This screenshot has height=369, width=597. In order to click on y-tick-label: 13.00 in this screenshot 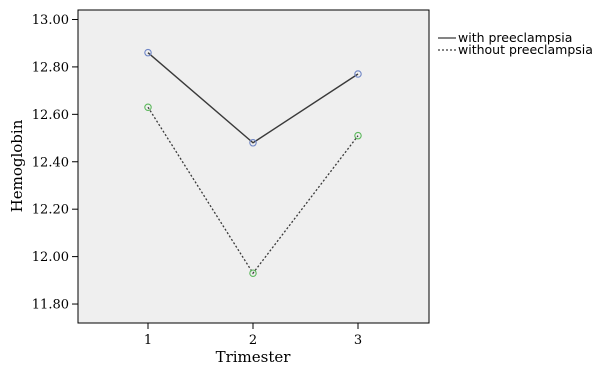, I will do `click(50, 20)`.